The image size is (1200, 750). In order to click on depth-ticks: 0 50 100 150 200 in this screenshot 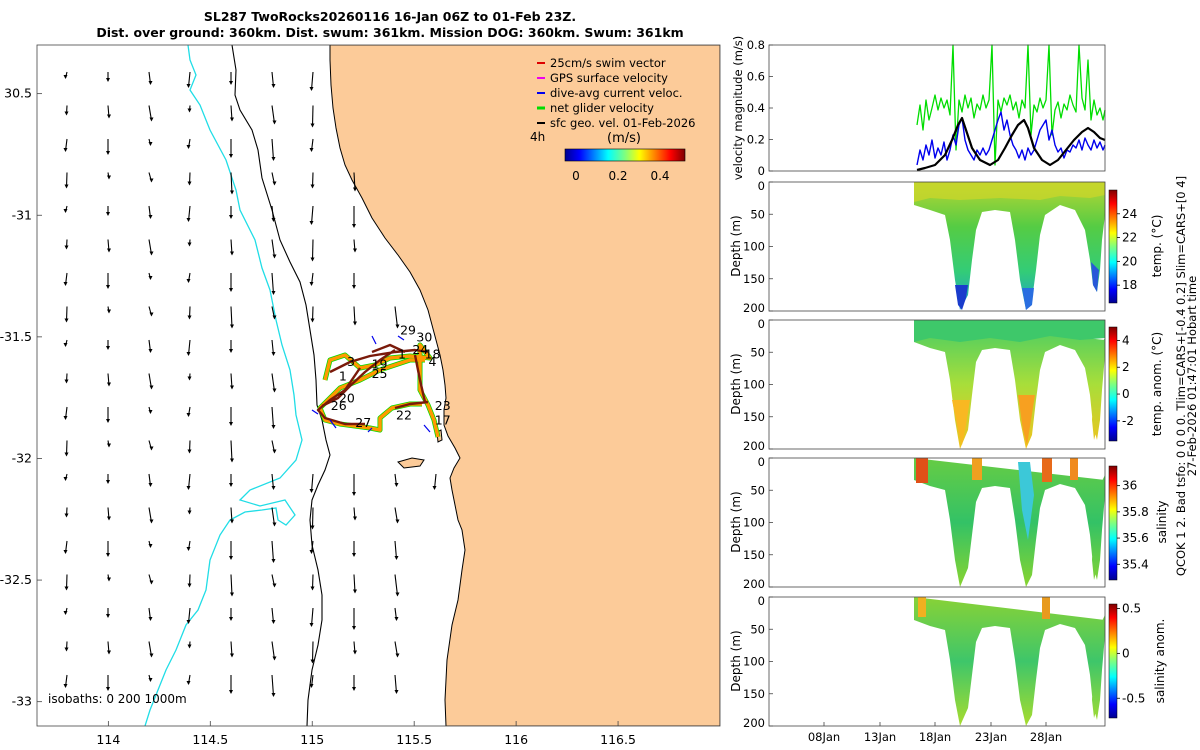, I will do `click(758, 247)`.